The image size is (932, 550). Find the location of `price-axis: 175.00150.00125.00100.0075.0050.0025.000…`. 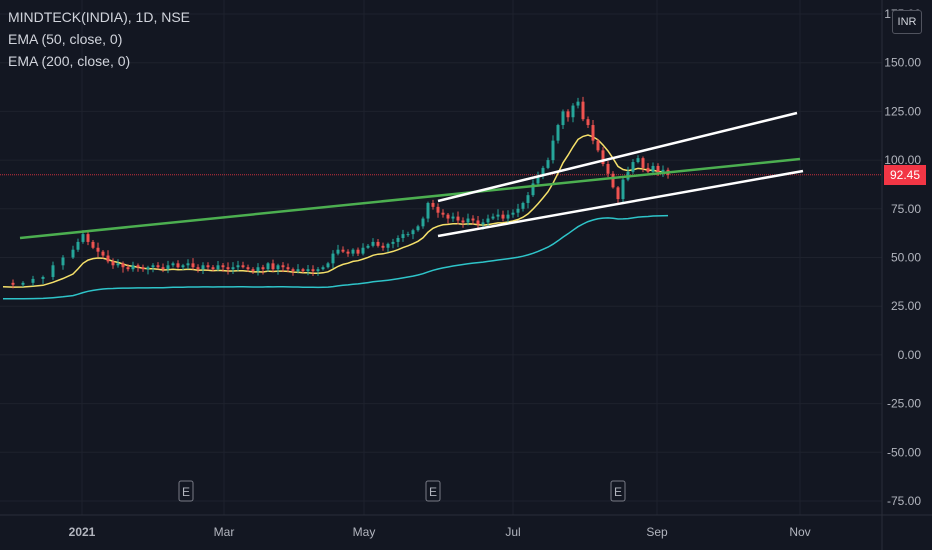

price-axis: 175.00150.00125.00100.0075.0050.0025.000… is located at coordinates (902, 257).